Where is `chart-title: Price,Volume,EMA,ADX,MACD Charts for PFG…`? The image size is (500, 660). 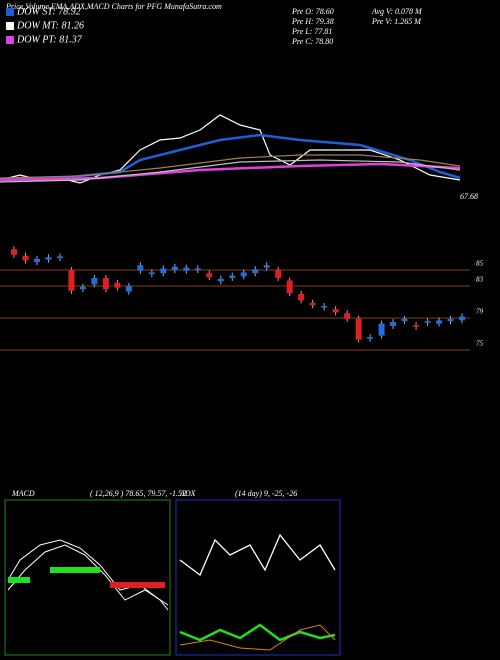 chart-title: Price,Volume,EMA,ADX,MACD Charts for PFG… is located at coordinates (113, 6).